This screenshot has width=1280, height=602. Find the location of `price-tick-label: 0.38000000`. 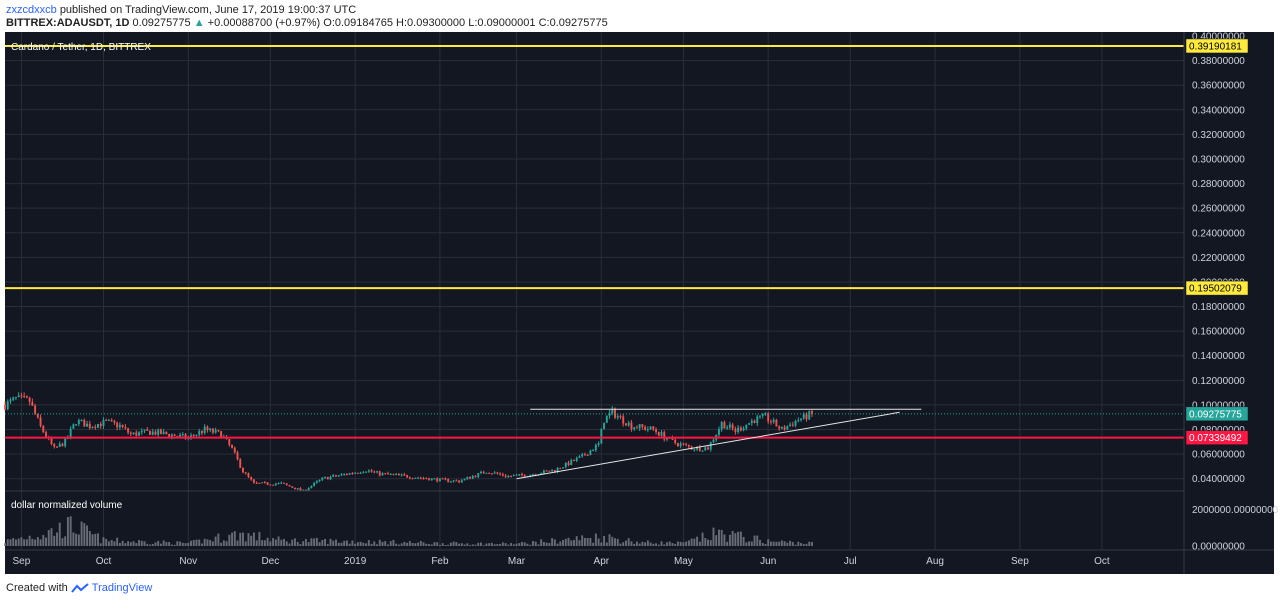

price-tick-label: 0.38000000 is located at coordinates (1218, 61).